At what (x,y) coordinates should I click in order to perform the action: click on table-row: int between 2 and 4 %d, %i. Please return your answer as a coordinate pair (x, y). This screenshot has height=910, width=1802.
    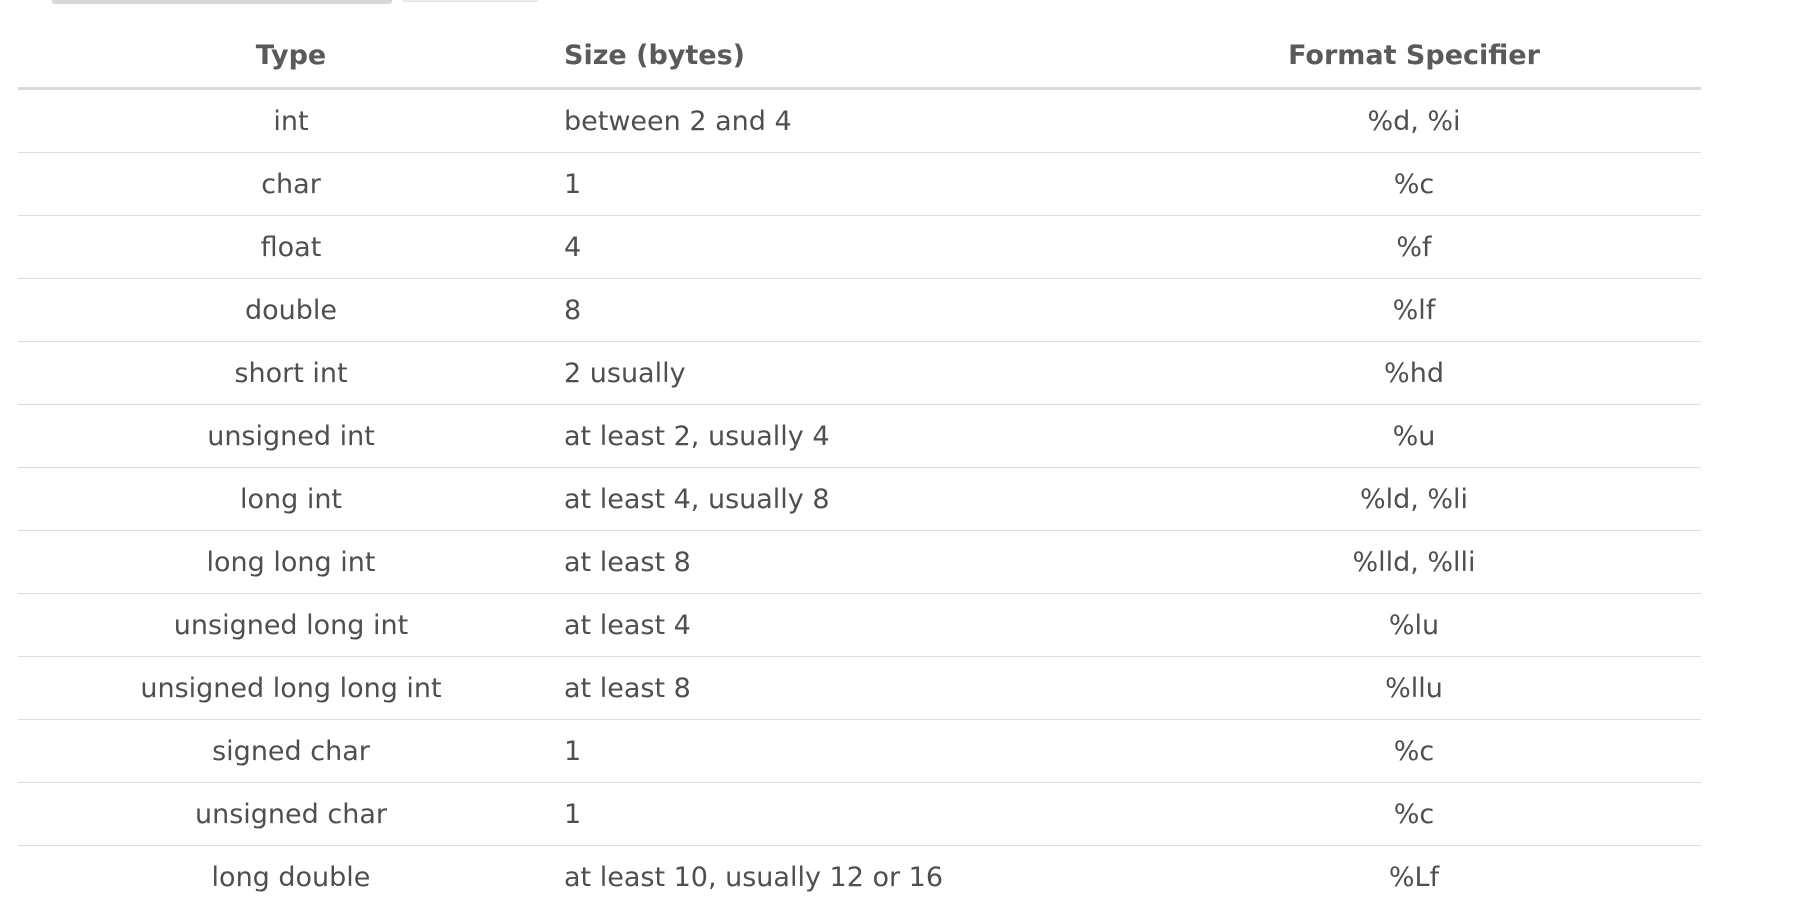
    Looking at the image, I should click on (859, 120).